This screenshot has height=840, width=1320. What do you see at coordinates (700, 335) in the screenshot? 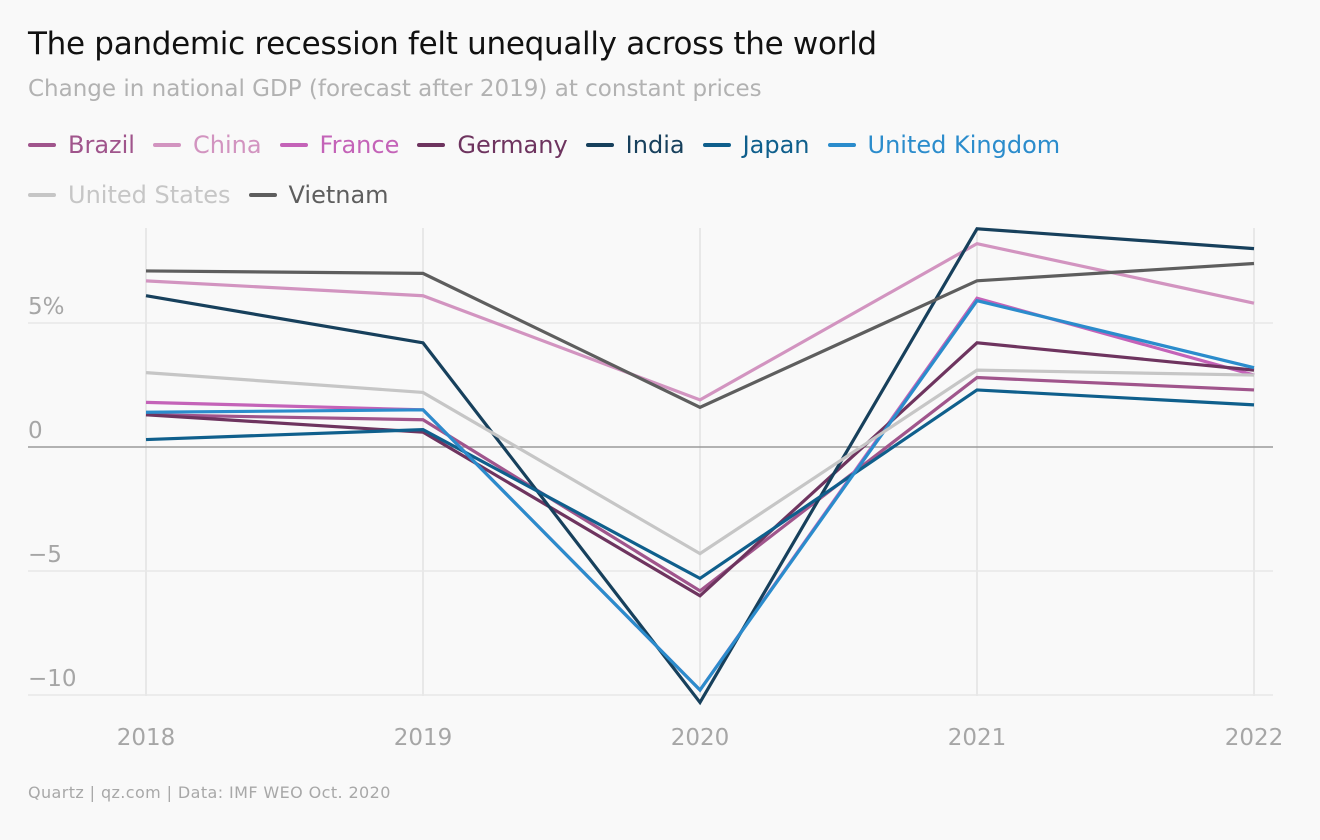
I see `series-line-vietnam` at bounding box center [700, 335].